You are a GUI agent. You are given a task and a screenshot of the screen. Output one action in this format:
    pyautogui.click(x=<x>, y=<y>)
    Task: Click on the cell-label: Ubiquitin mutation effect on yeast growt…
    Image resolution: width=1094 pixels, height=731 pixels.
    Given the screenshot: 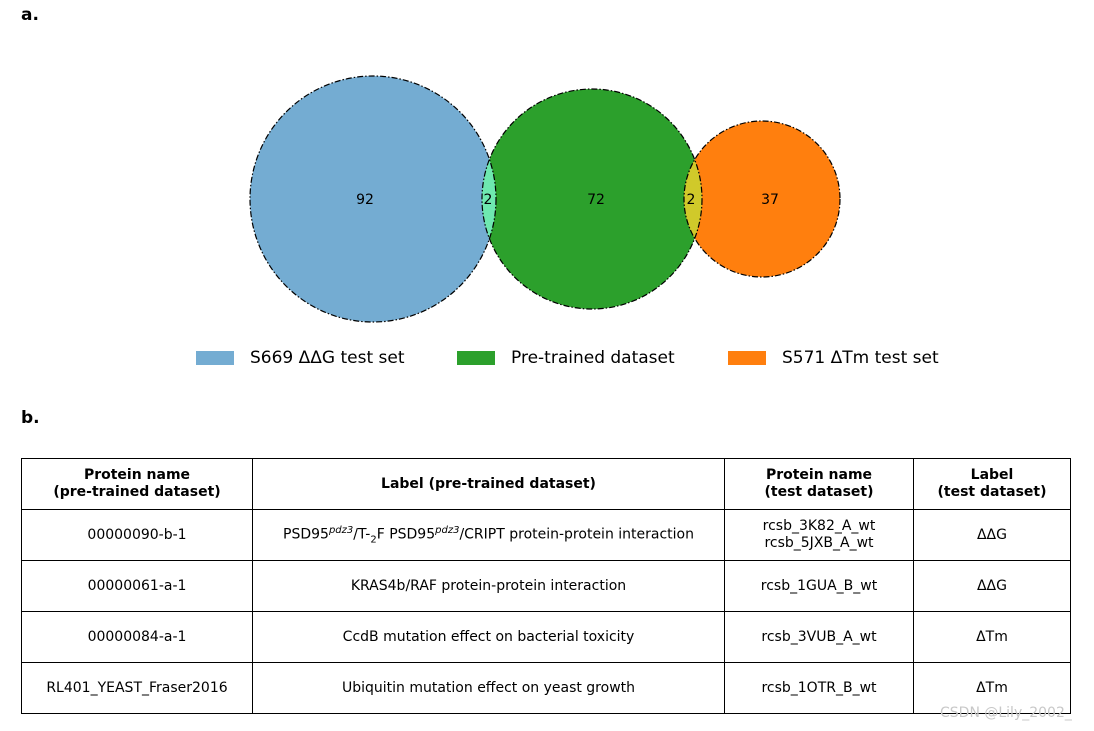 What is the action you would take?
    pyautogui.click(x=488, y=688)
    